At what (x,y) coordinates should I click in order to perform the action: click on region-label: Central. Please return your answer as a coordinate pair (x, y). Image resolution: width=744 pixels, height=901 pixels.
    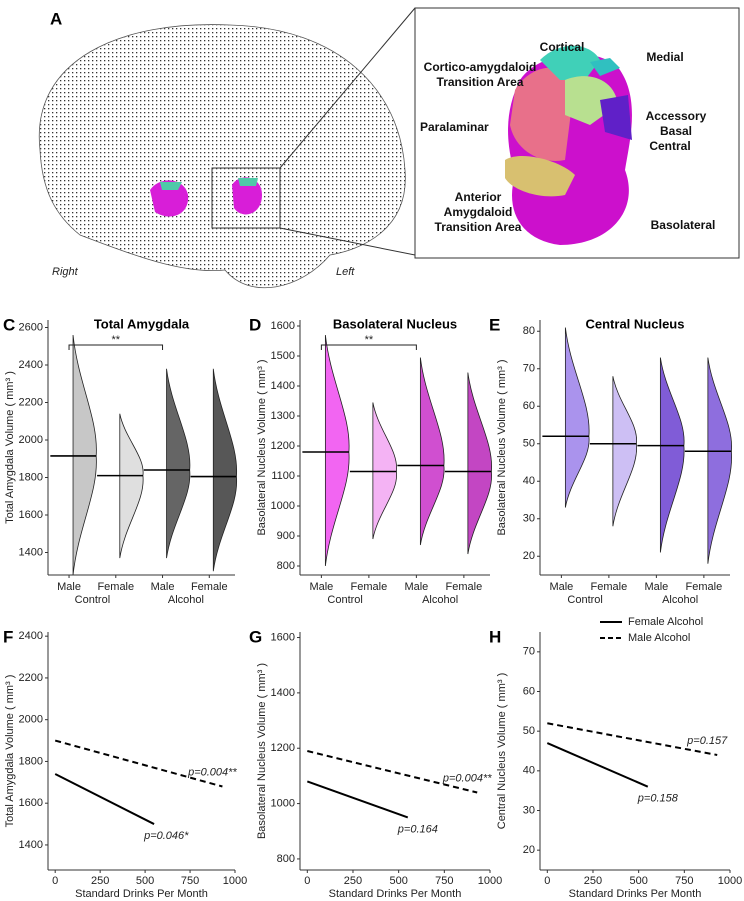
    Looking at the image, I should click on (669, 146).